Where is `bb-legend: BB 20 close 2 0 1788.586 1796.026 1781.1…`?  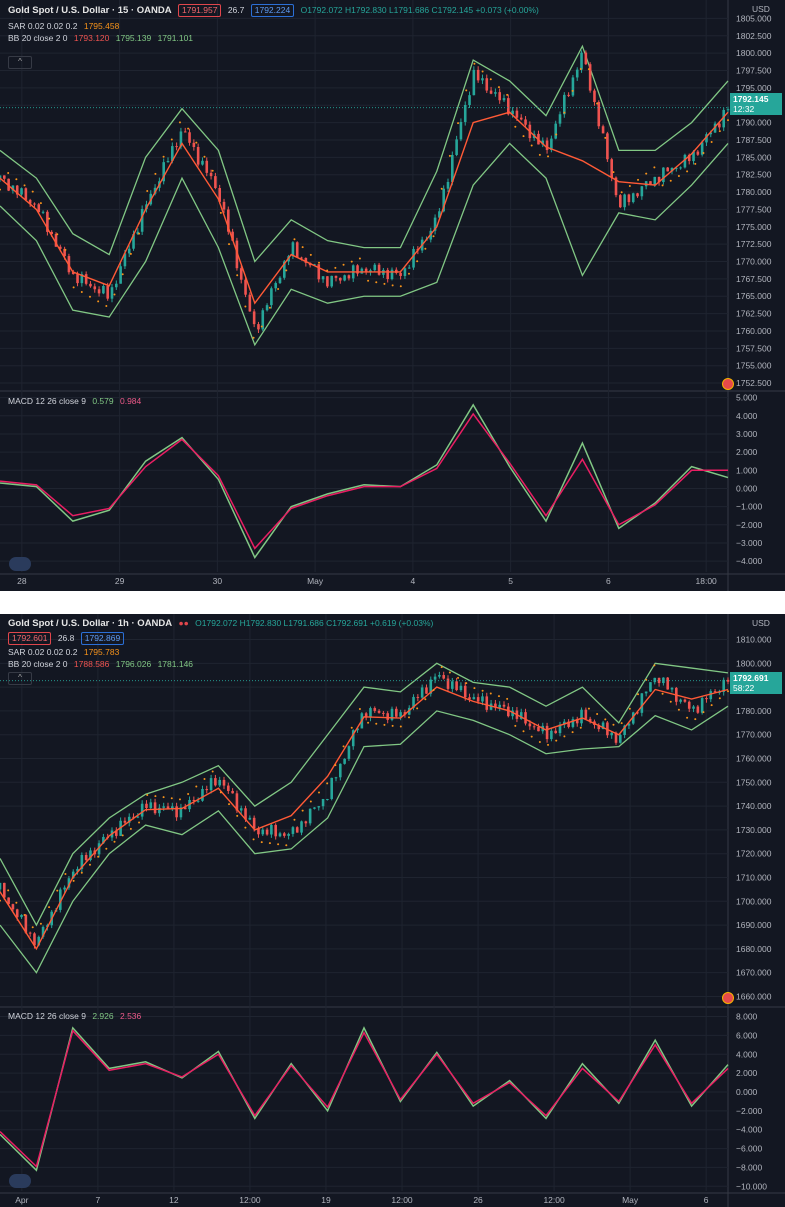 bb-legend: BB 20 close 2 0 1788.586 1796.026 1781.1… is located at coordinates (102, 664).